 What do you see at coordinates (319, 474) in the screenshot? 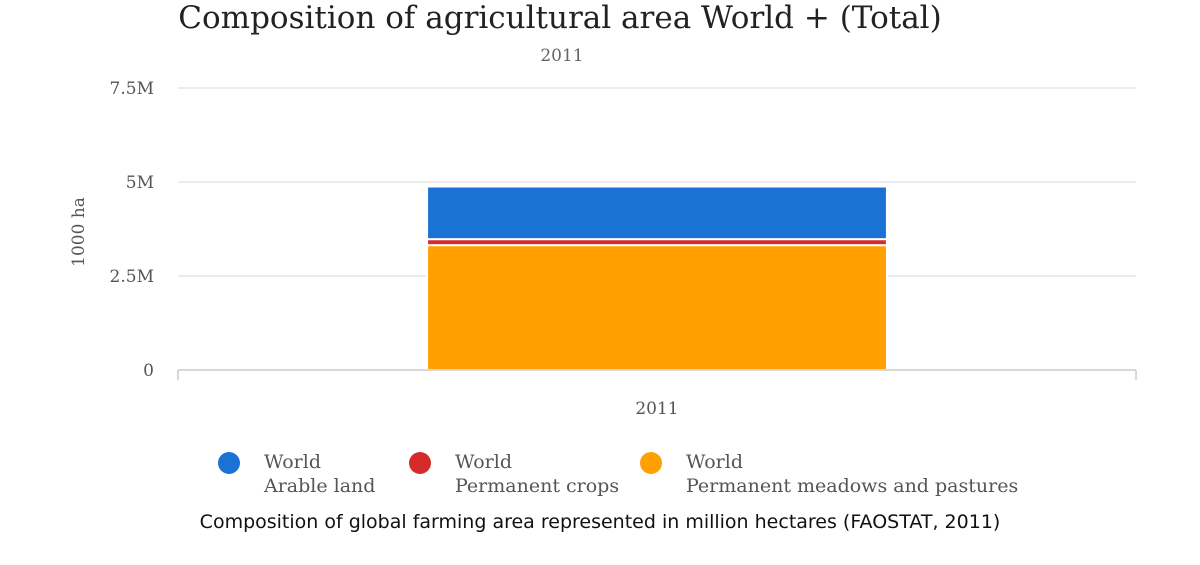
I see `legend-label: World Arable land` at bounding box center [319, 474].